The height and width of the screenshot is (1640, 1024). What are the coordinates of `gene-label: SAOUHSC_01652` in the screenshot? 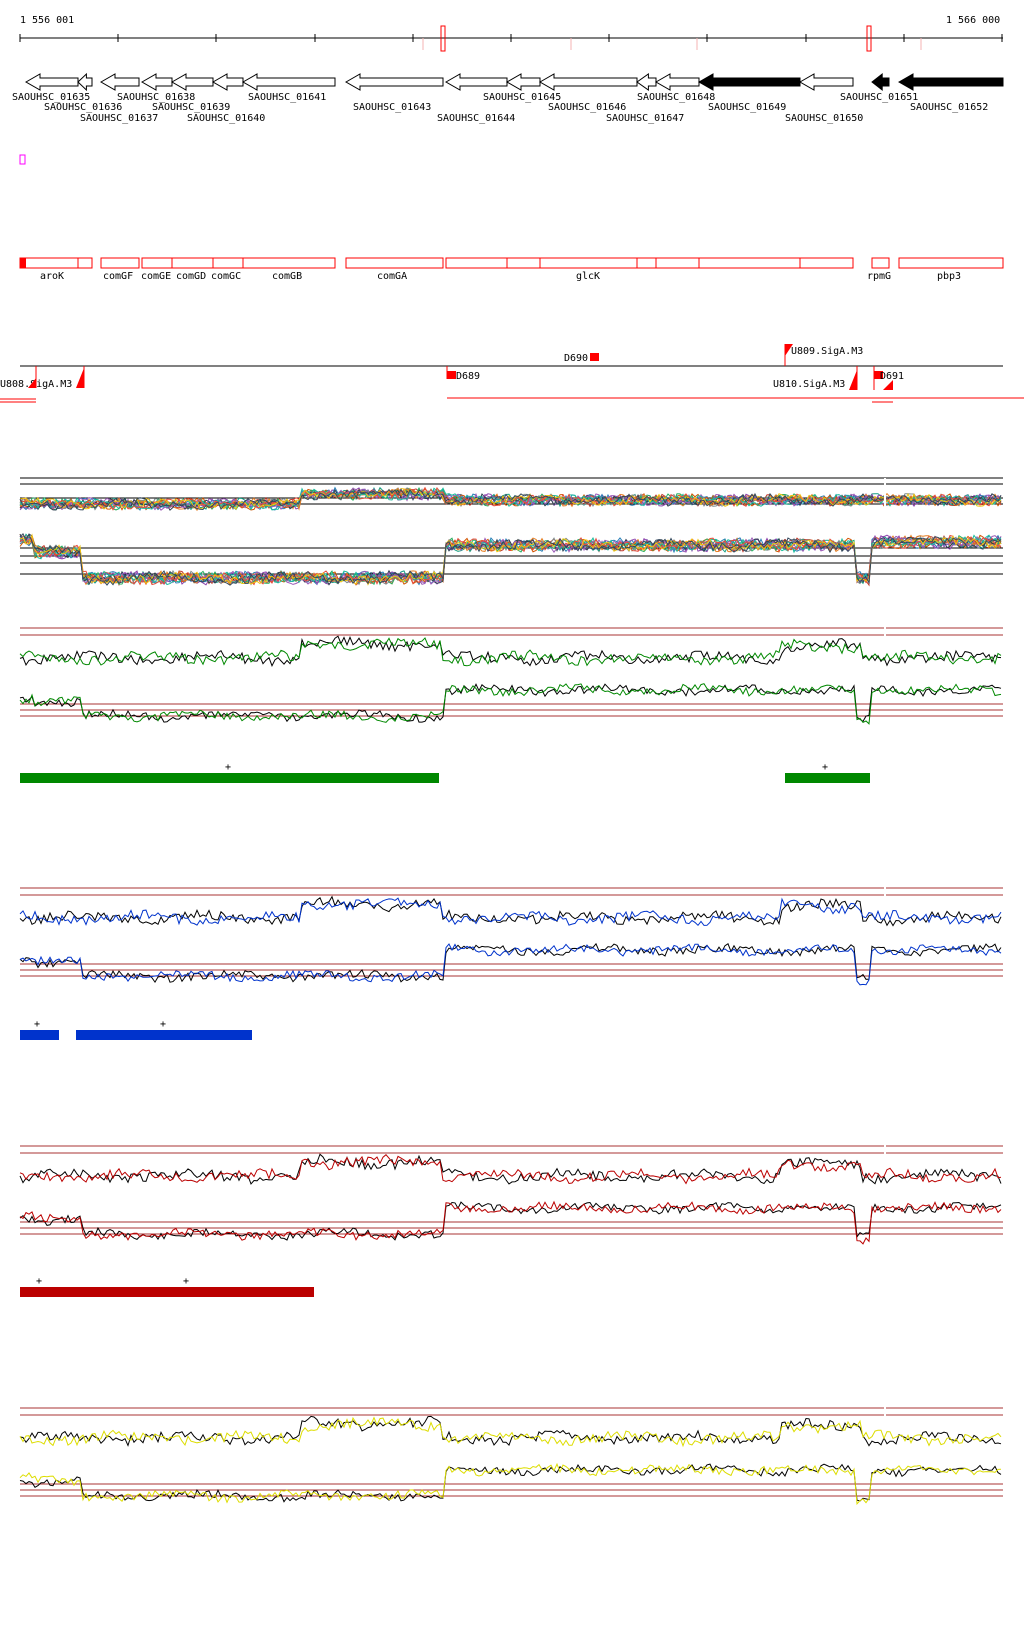 It's located at (949, 107).